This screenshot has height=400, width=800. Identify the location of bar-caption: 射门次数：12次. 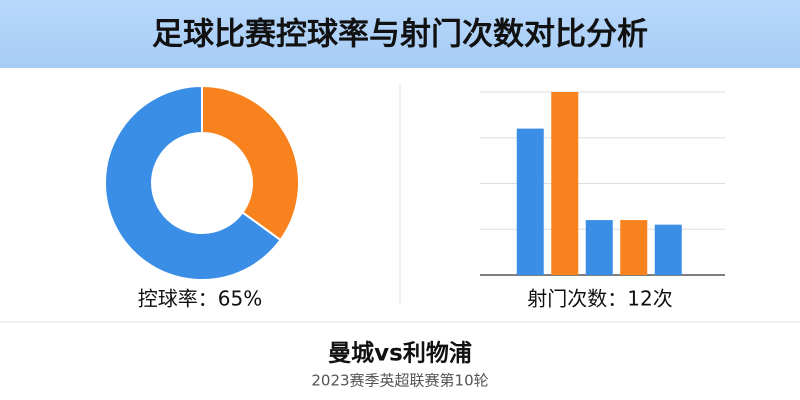
(599, 299).